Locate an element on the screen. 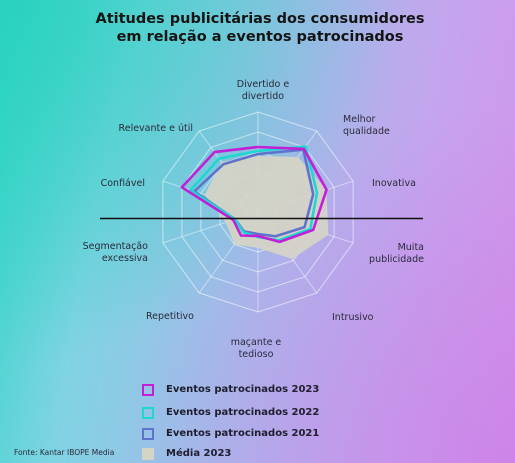  legend-label-2023: Eventos patrocinados 2023 is located at coordinates (243, 389).